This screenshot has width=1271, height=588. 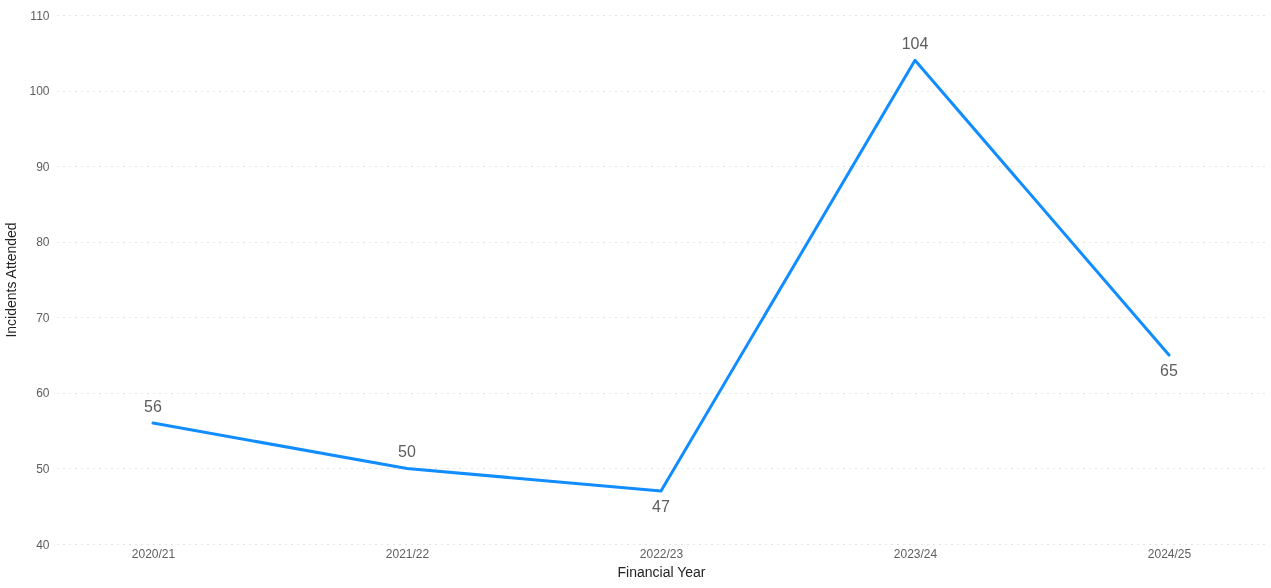 I want to click on y-tick-label: 50, so click(x=43, y=468).